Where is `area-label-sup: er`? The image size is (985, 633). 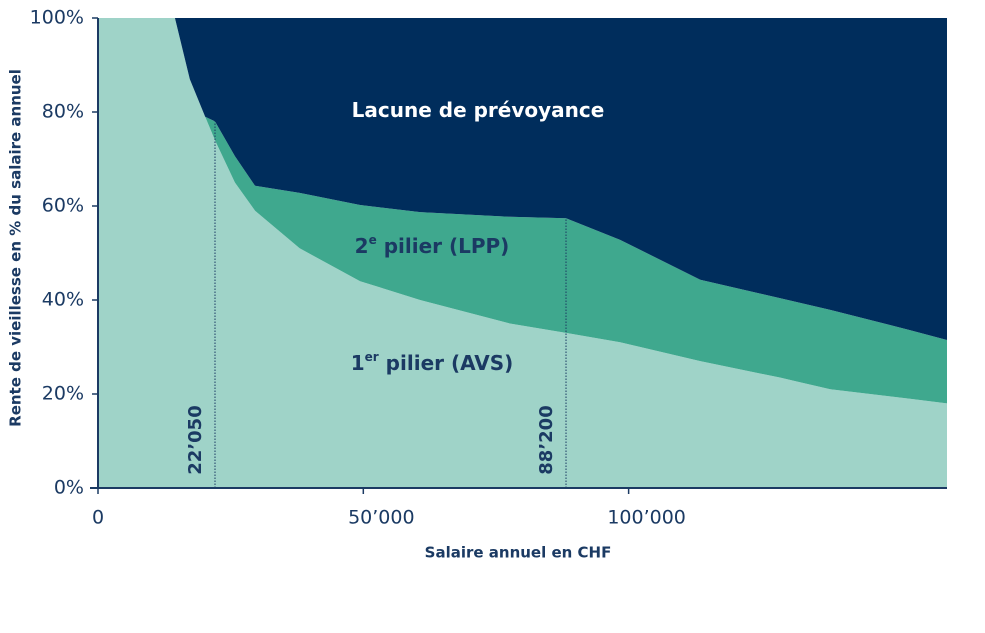 area-label-sup: er is located at coordinates (372, 357).